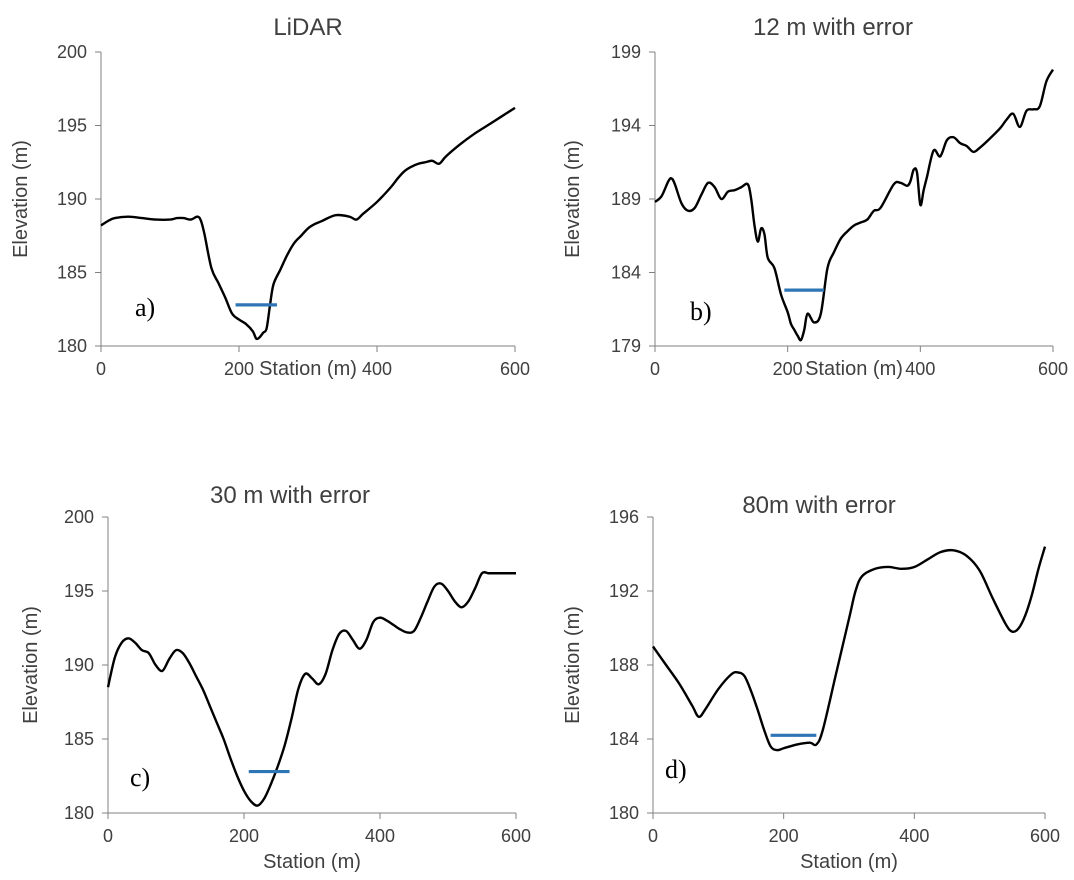 The height and width of the screenshot is (880, 1074). What do you see at coordinates (818, 505) in the screenshot?
I see `chart-title: 80m with error` at bounding box center [818, 505].